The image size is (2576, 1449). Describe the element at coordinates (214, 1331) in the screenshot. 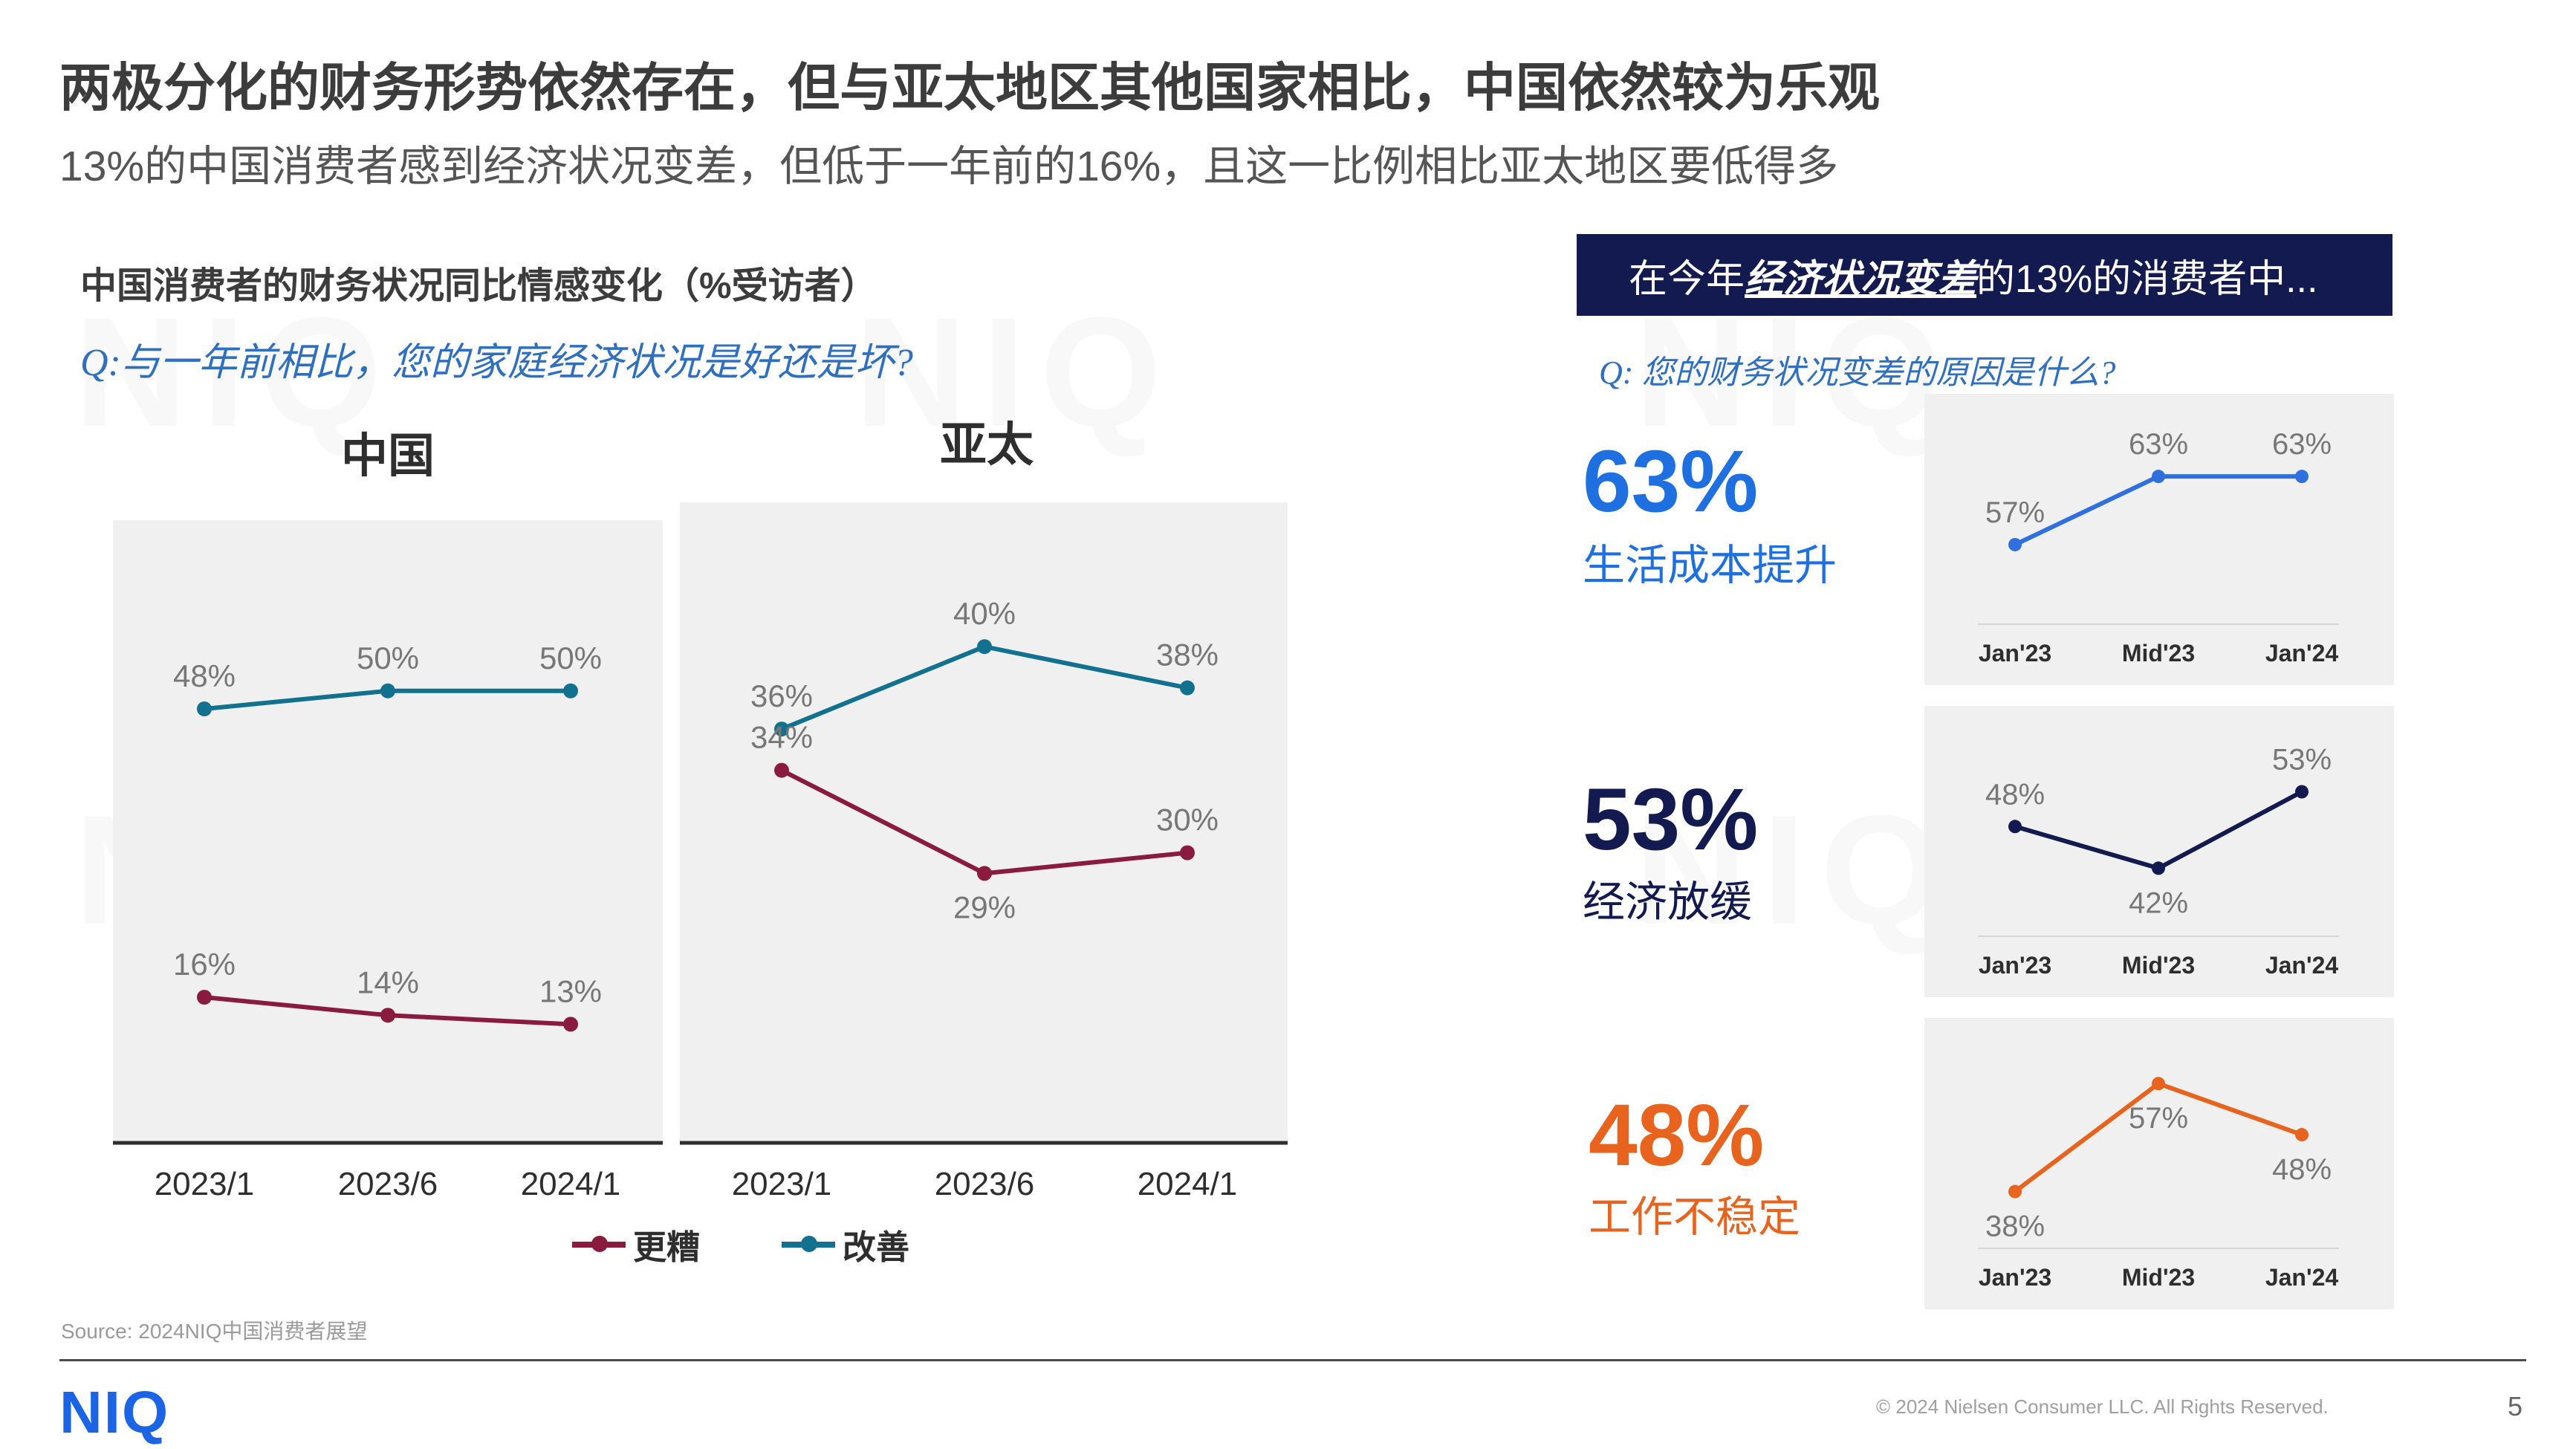

I see `source-note: Source: 2024NIQ中国消费者展望` at that location.